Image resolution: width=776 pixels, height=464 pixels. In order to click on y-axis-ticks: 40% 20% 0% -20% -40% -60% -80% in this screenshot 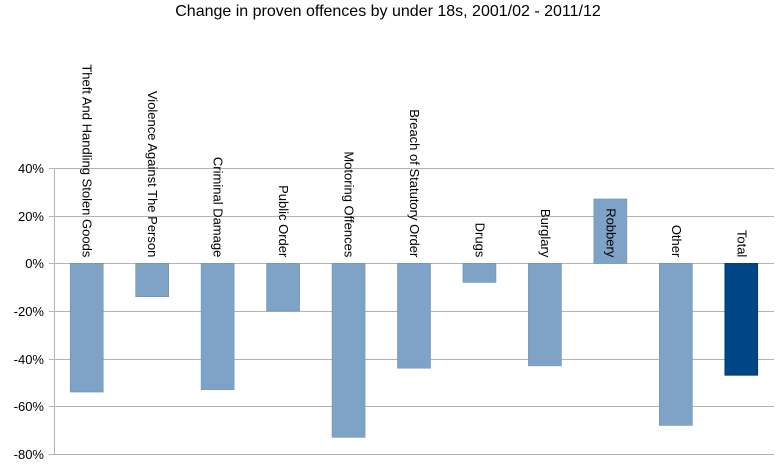, I will do `click(34, 311)`.